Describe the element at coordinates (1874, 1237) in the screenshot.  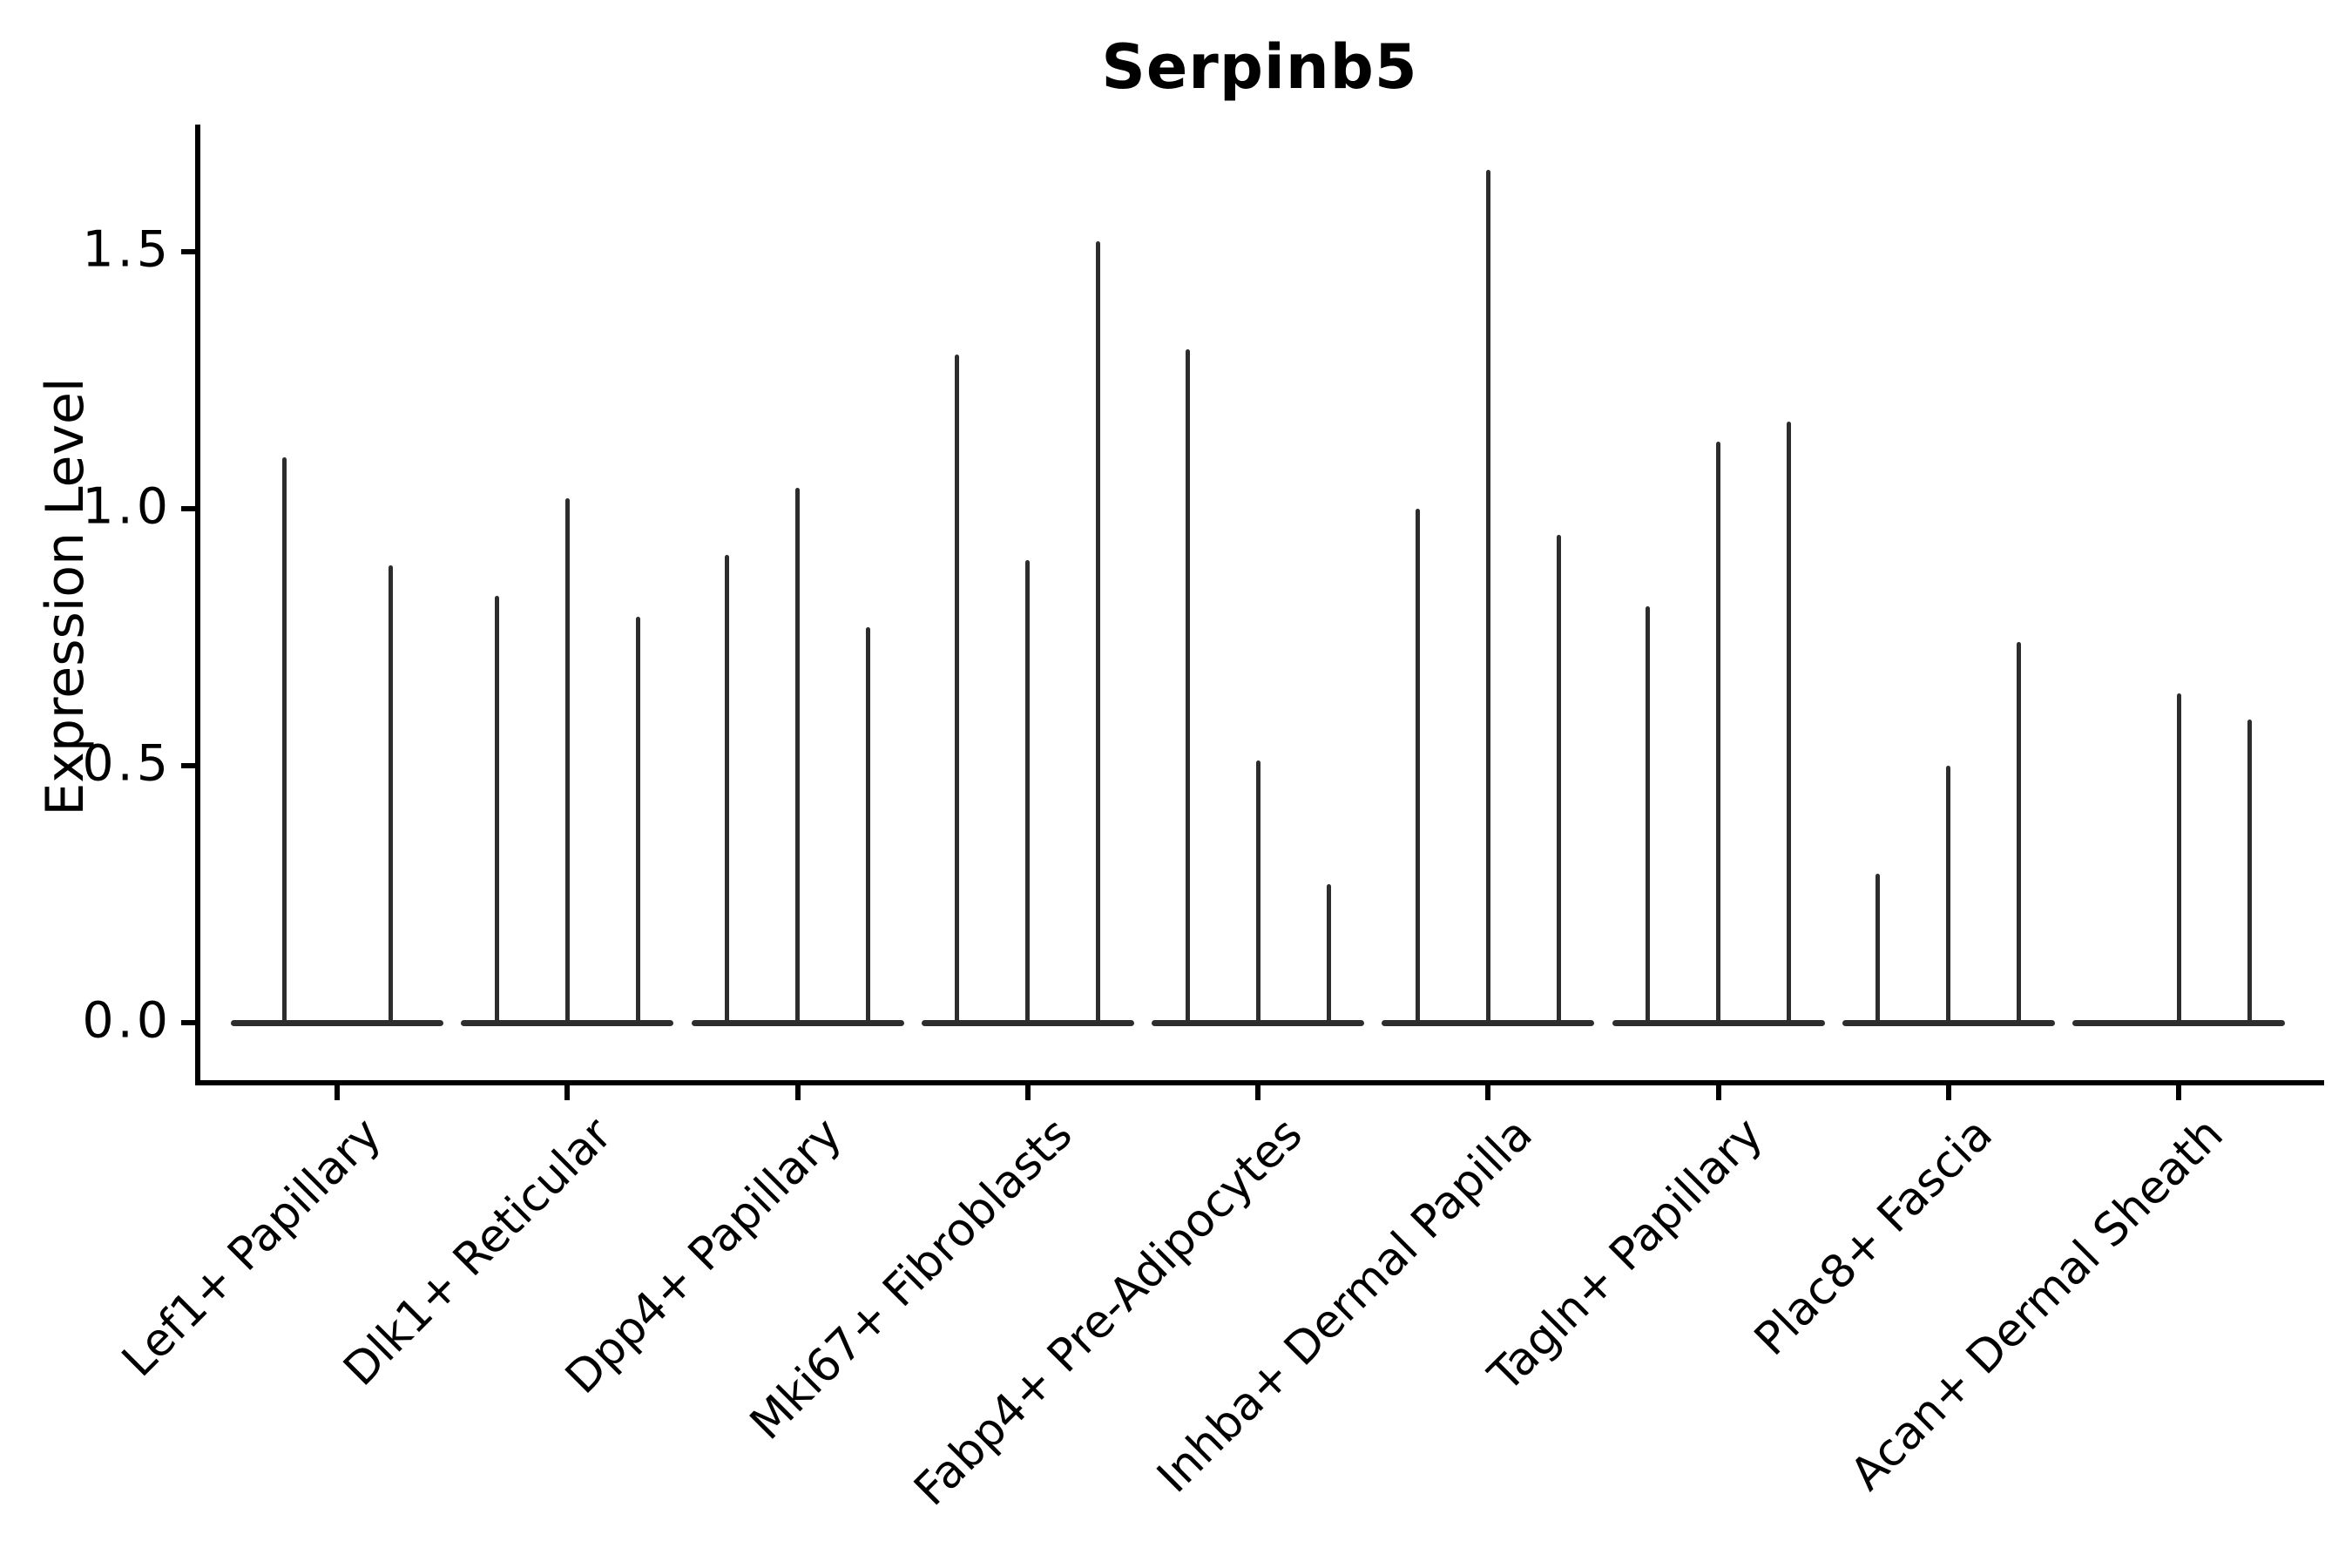
I see `x-tick-label-text: Plac8+ Fascia` at that location.